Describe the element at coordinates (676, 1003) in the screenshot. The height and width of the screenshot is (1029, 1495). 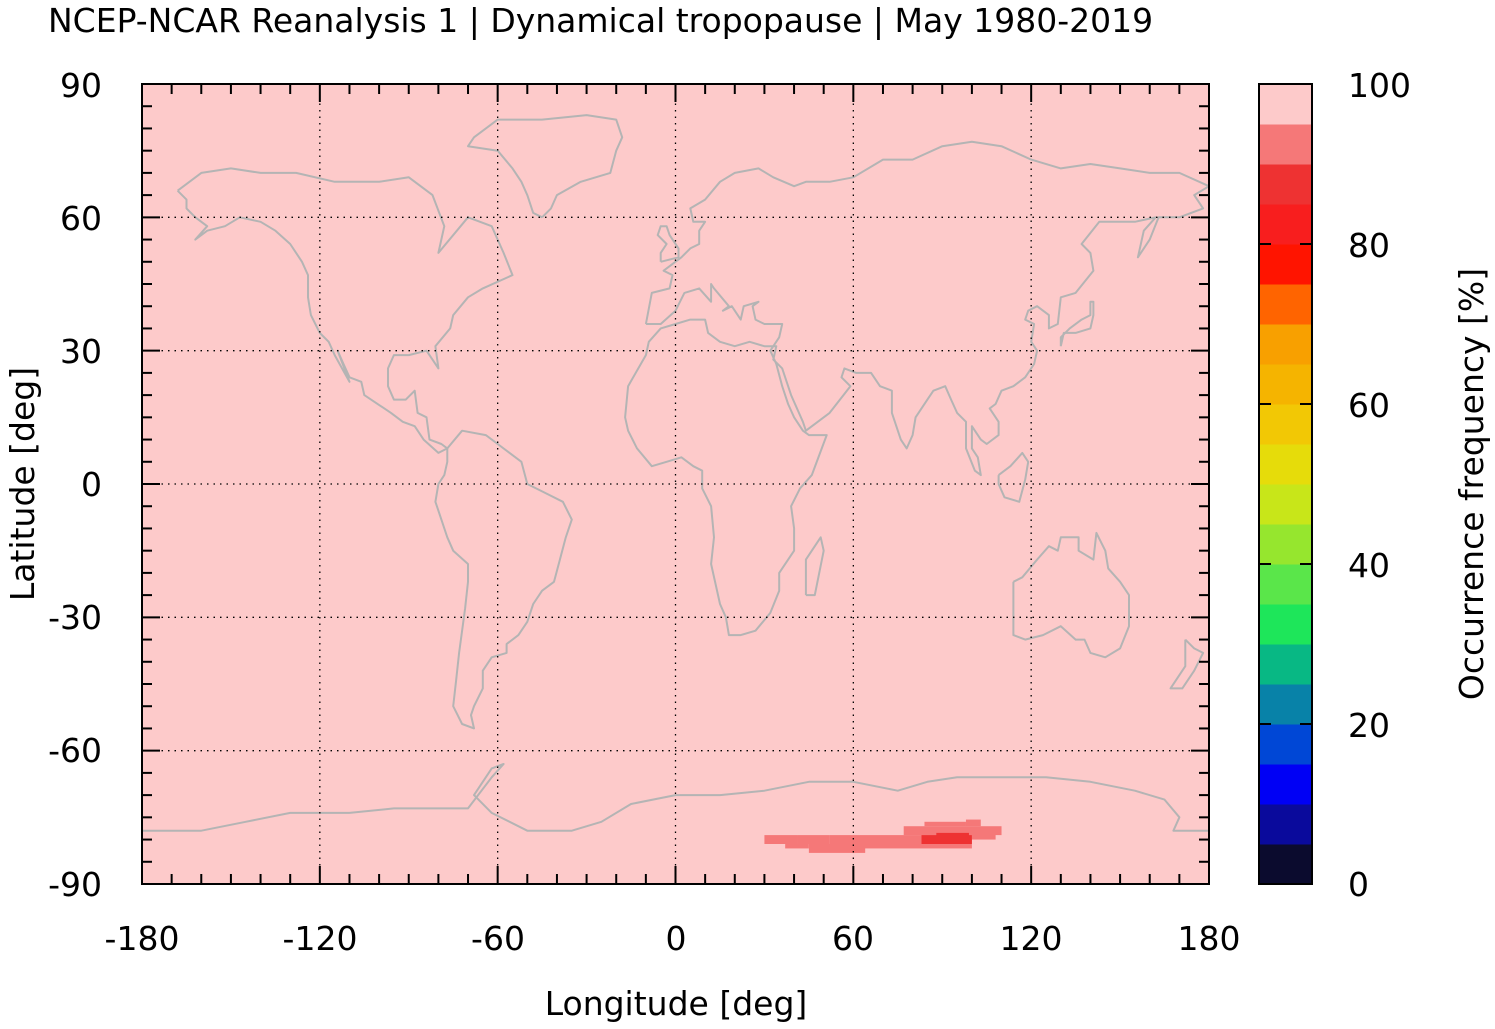
I see `x-axis-label: Longitude [deg]` at that location.